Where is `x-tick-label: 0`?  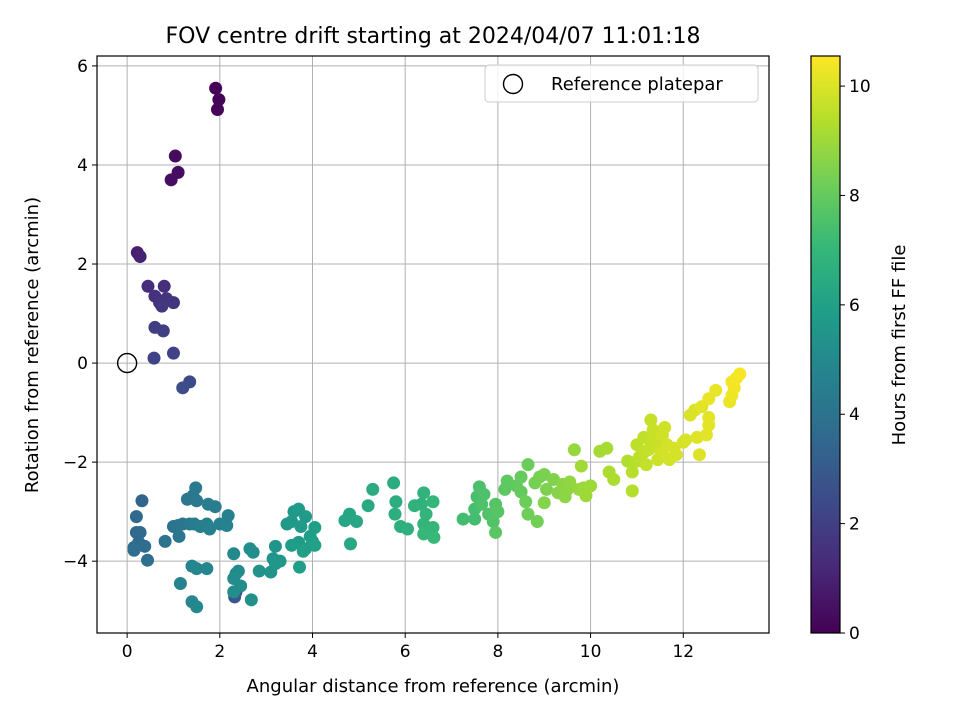 x-tick-label: 0 is located at coordinates (127, 652).